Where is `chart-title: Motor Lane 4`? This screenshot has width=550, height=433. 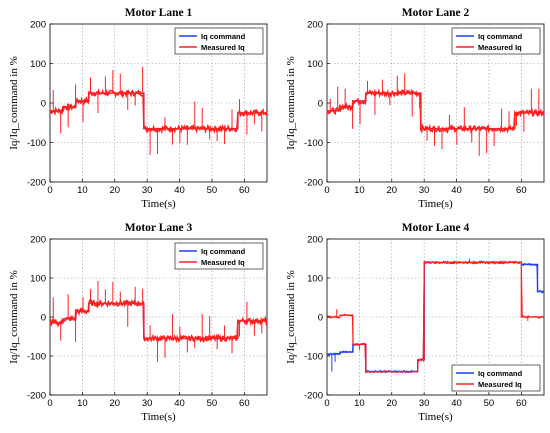 chart-title: Motor Lane 4 is located at coordinates (436, 228).